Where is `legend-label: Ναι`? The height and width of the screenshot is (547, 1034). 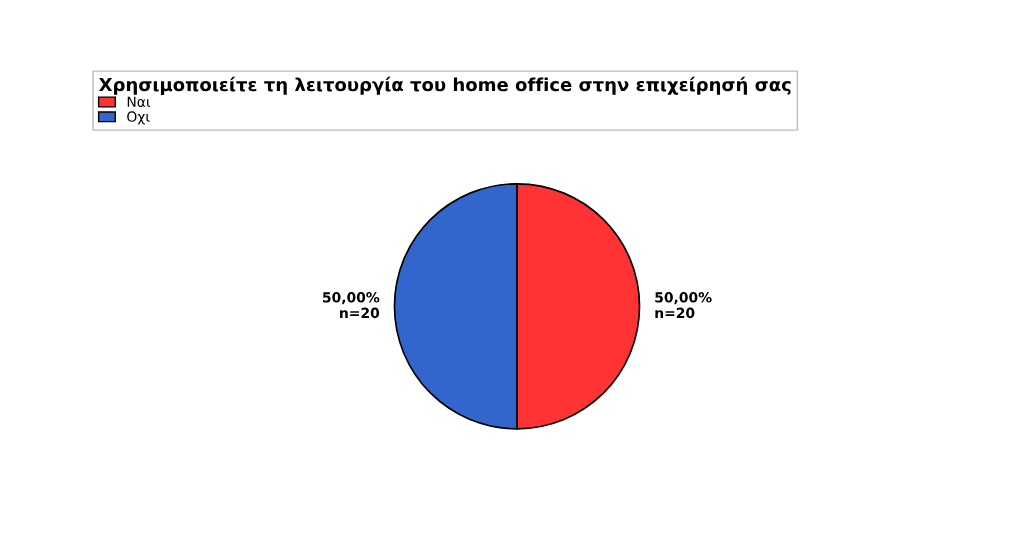
legend-label: Ναι is located at coordinates (139, 101).